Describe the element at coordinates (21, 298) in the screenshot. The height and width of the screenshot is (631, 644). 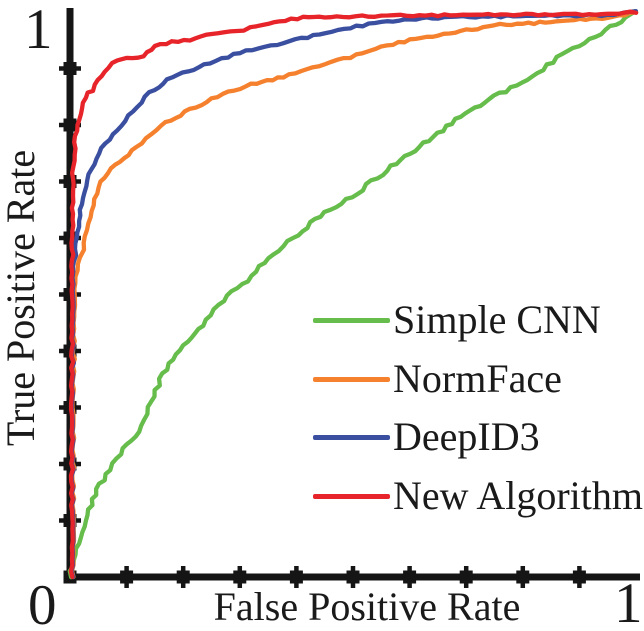
I see `y-axis-title: True Positive Rate` at that location.